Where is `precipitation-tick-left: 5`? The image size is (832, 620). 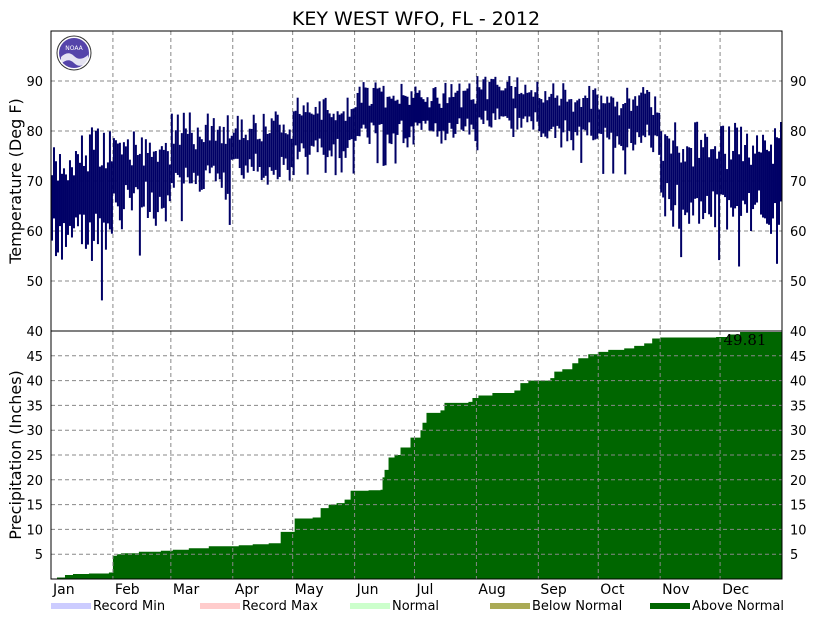 precipitation-tick-left: 5 is located at coordinates (39, 555).